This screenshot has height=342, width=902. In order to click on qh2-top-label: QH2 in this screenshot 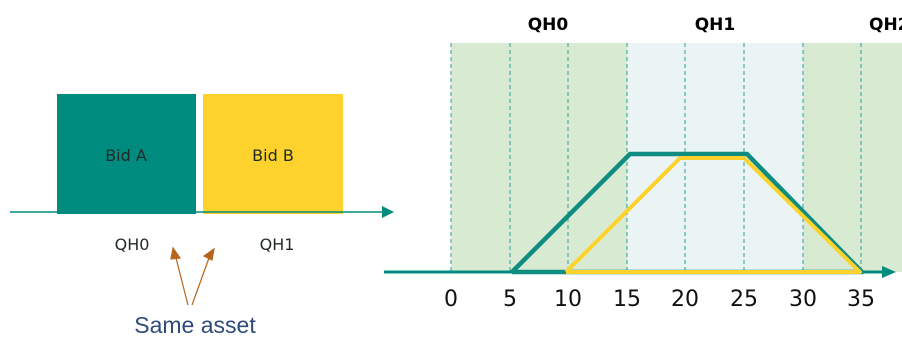, I will do `click(885, 25)`.